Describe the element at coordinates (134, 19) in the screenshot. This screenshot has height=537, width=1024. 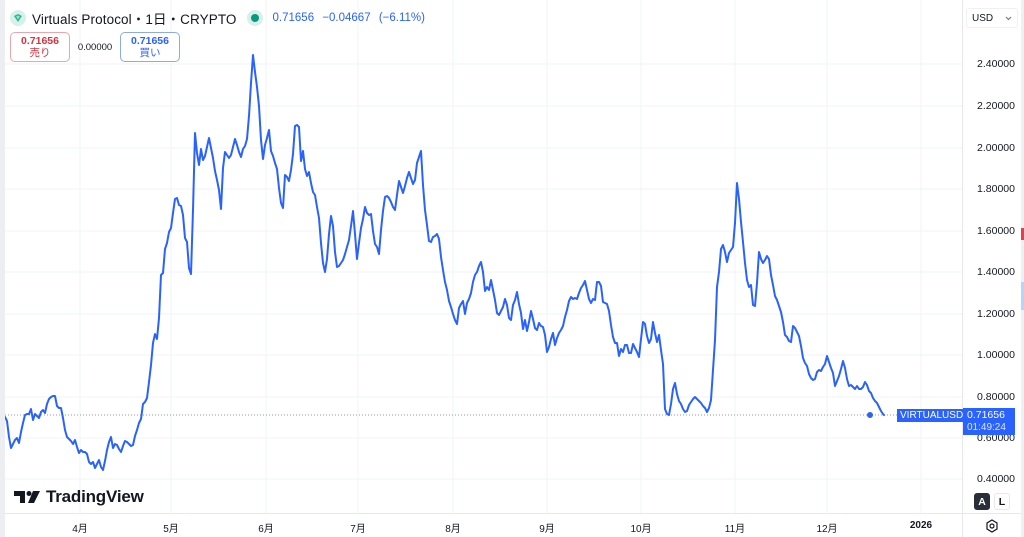
I see `symbol-title: Virtuals Protocol・1日・CRYPTO` at that location.